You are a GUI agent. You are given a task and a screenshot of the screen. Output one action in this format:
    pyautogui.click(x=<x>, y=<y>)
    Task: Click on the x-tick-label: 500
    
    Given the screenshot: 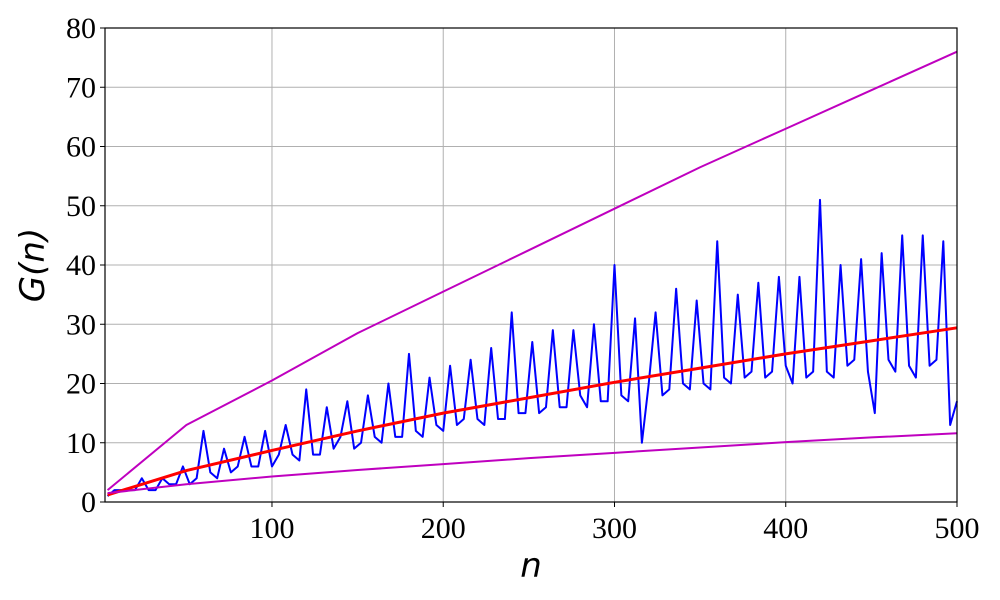 What is the action you would take?
    pyautogui.click(x=957, y=528)
    